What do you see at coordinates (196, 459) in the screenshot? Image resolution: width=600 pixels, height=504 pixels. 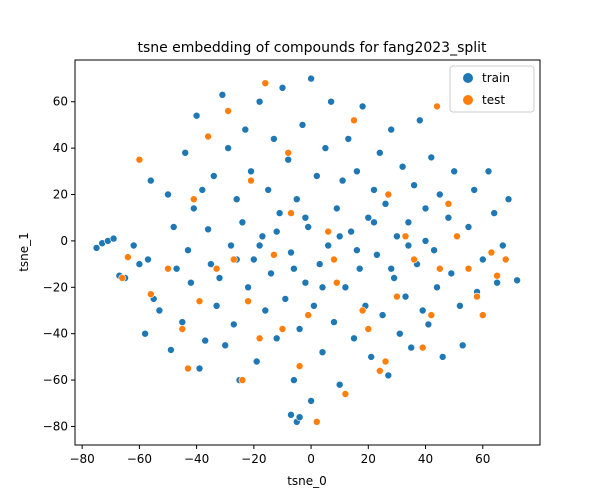 I see `x-tick-label: −40` at bounding box center [196, 459].